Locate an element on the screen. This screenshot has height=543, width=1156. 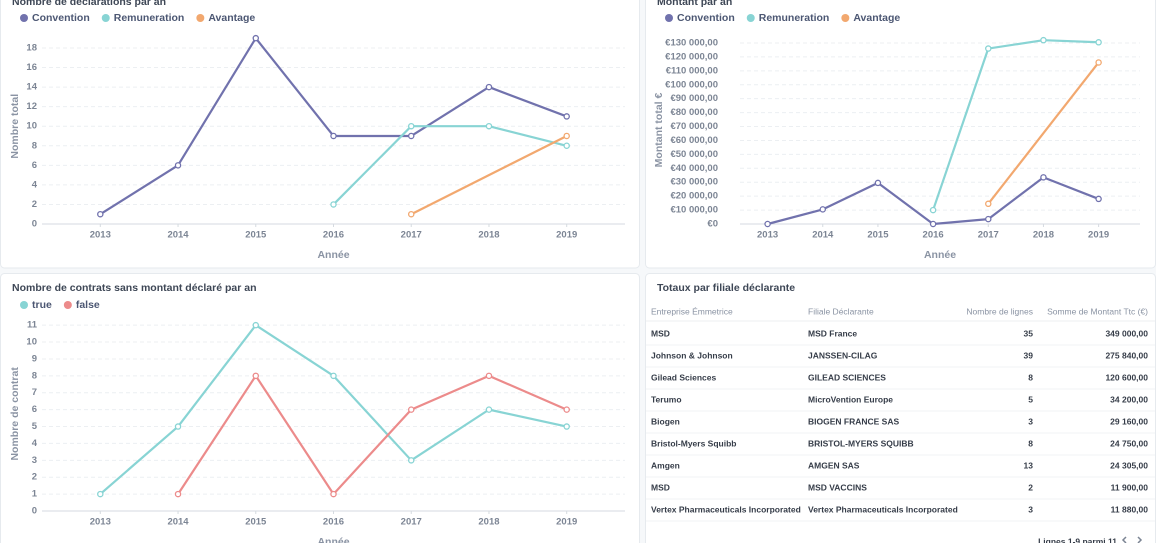
table-cell: MSD is located at coordinates (660, 333).